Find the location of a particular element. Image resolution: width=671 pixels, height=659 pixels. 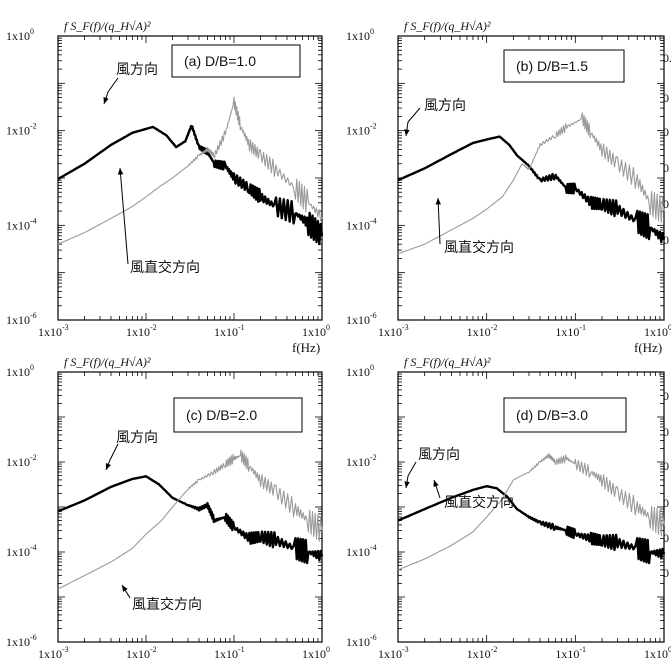

panel-label: (d) D/B=3.0 is located at coordinates (552, 415).